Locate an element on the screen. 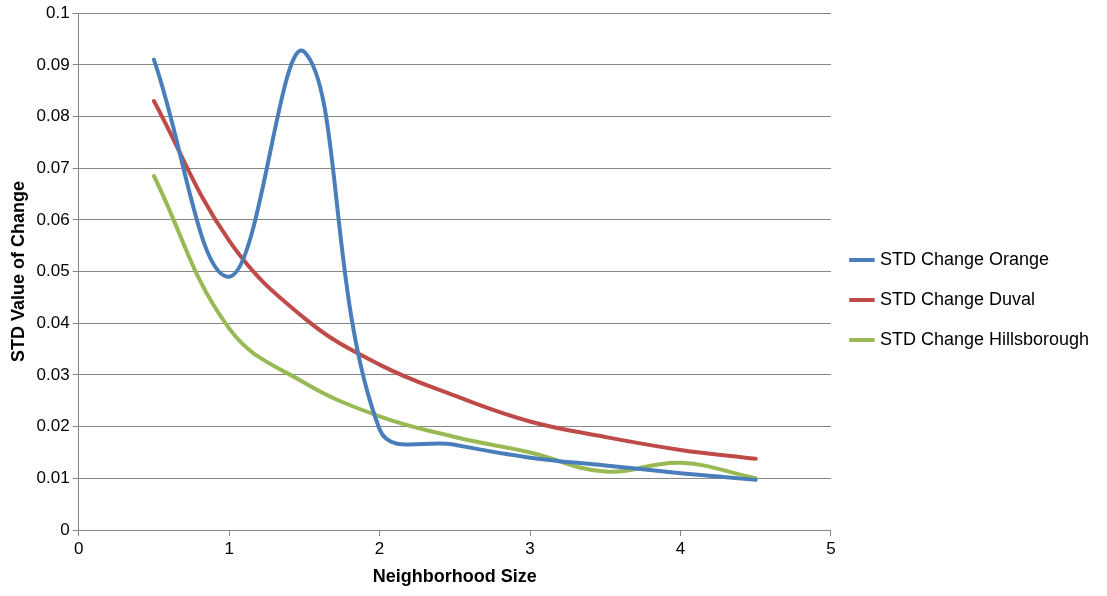  x-tick-label: 1 is located at coordinates (229, 548).